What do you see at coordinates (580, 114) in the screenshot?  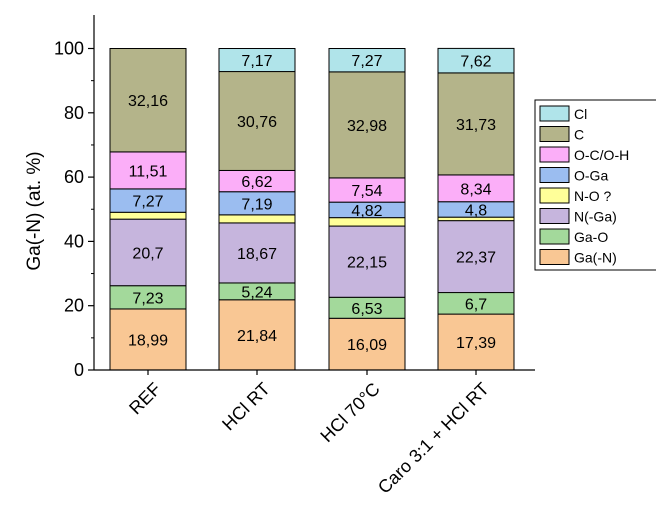 I see `legend-item-cl: Cl` at bounding box center [580, 114].